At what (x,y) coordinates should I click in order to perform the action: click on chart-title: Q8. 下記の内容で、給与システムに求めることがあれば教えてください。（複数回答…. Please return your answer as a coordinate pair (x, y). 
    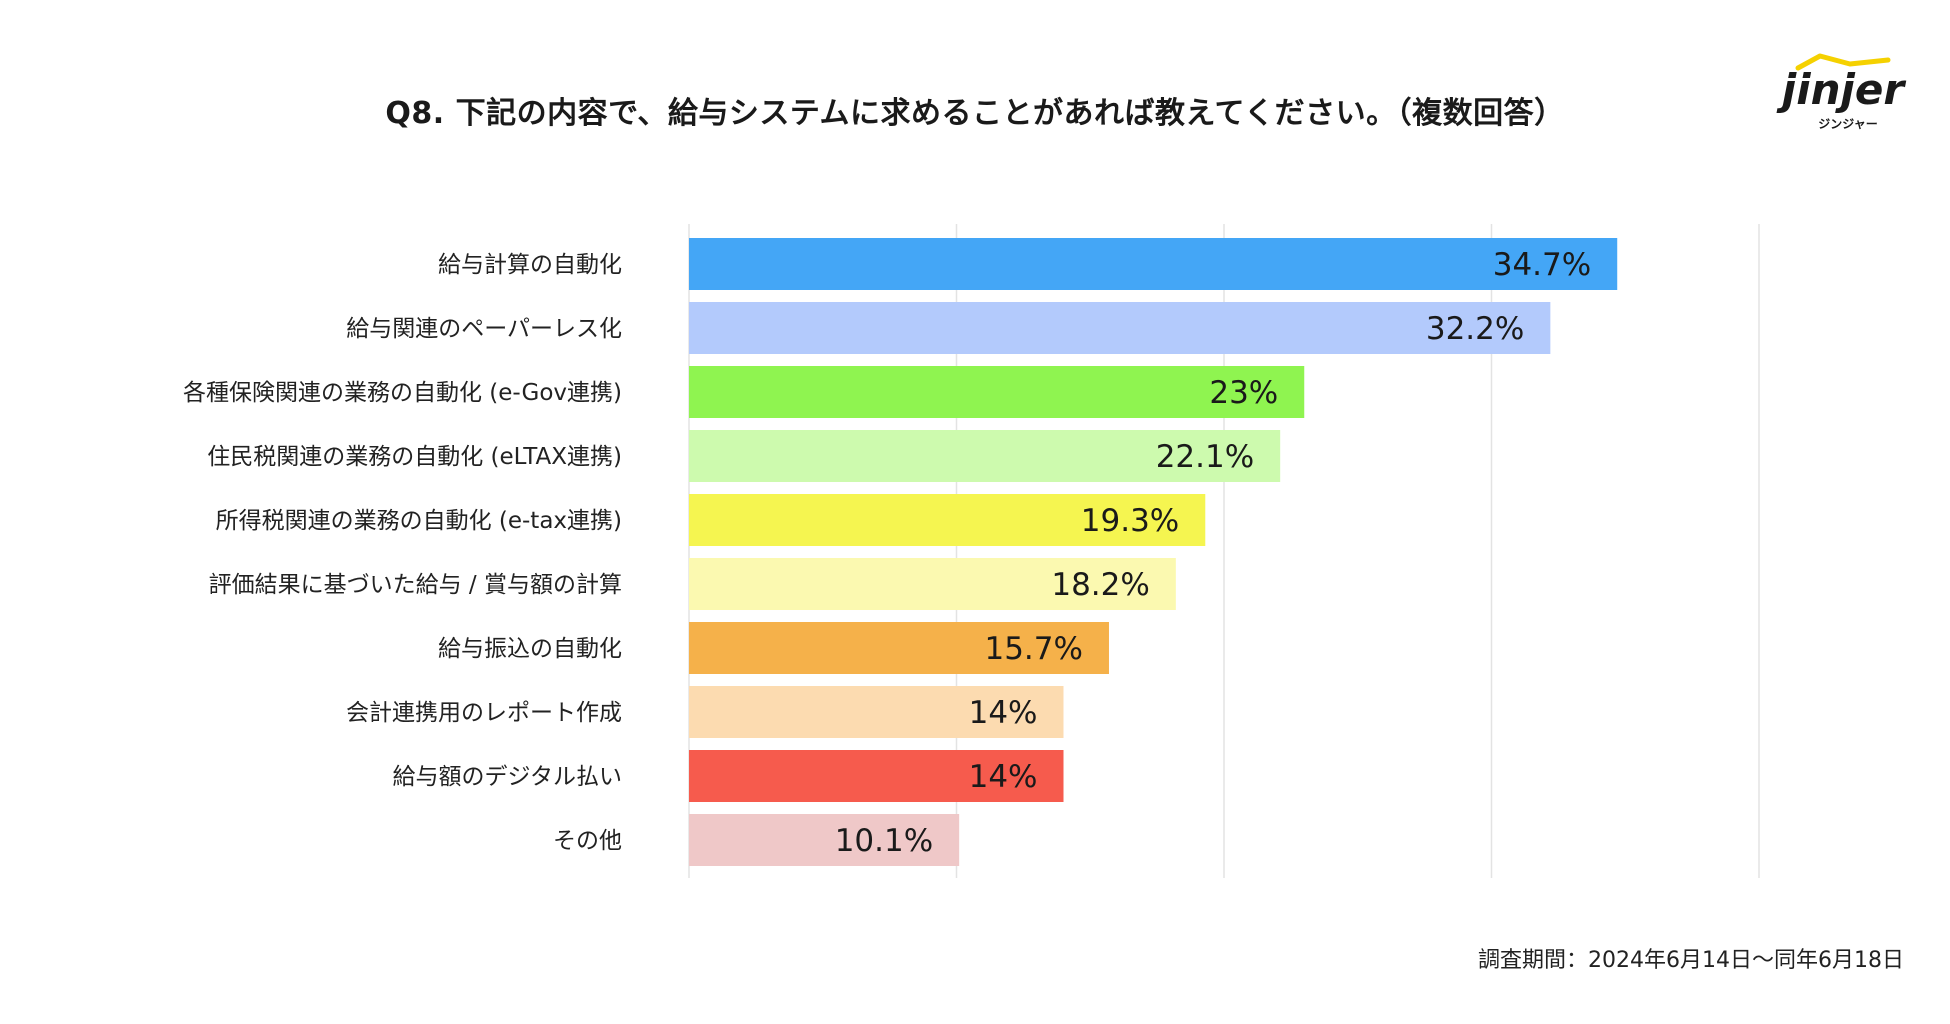
    Looking at the image, I should click on (975, 113).